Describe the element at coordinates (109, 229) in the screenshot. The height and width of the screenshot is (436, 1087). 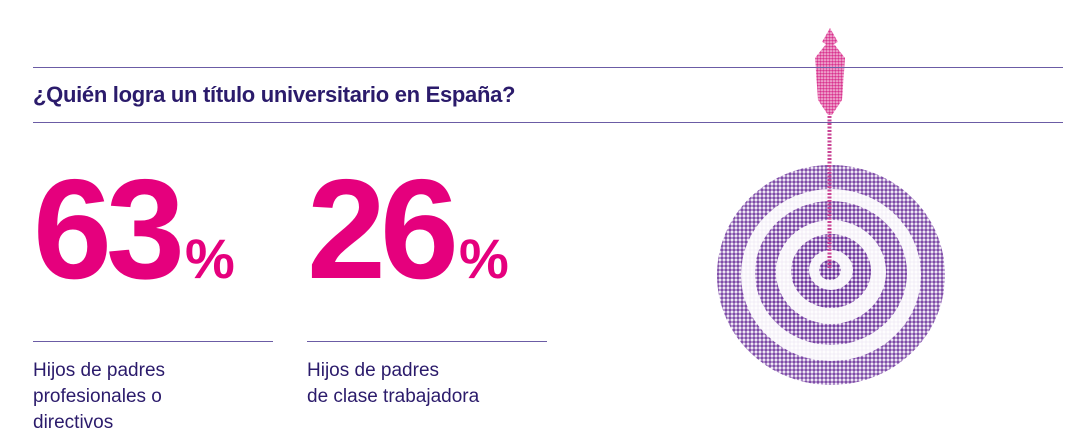
I see `stat-number: 63` at that location.